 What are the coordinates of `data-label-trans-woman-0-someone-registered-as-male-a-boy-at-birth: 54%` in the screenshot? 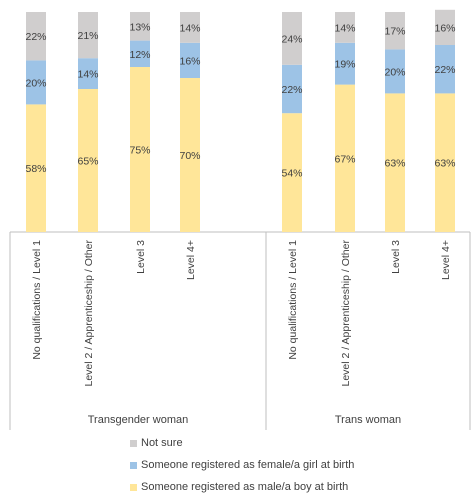 It's located at (291, 174).